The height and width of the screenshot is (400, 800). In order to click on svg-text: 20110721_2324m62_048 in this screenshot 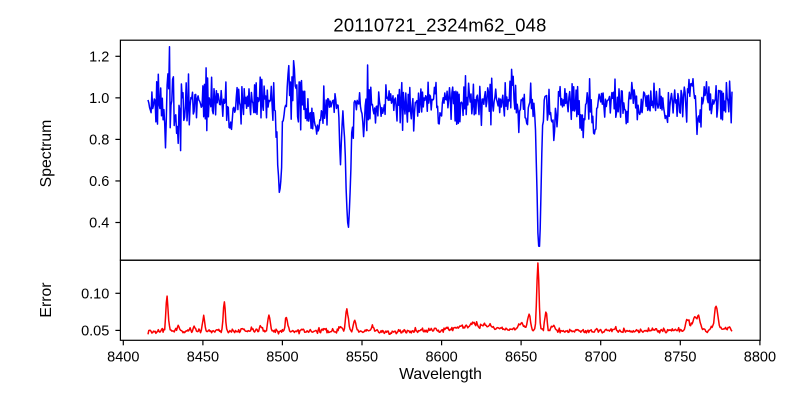, I will do `click(439, 26)`.